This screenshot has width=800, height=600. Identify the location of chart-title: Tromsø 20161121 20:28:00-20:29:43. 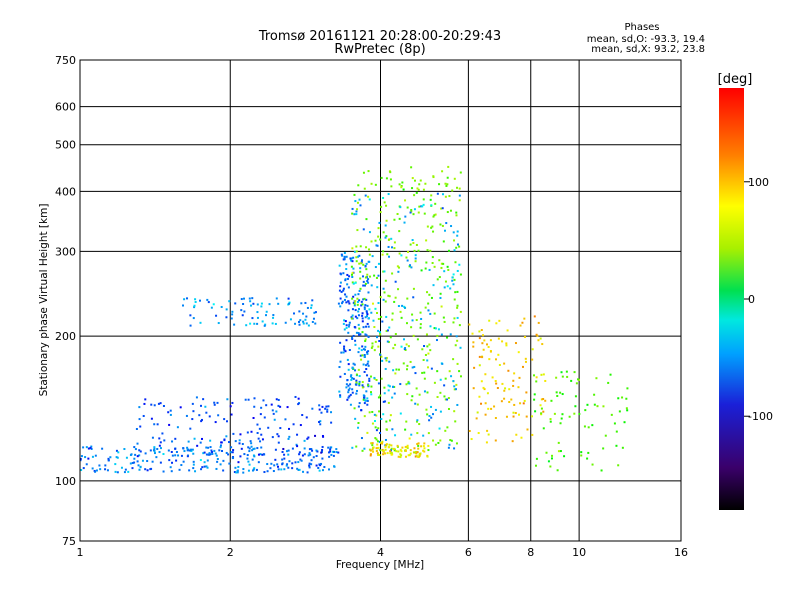
(379, 36).